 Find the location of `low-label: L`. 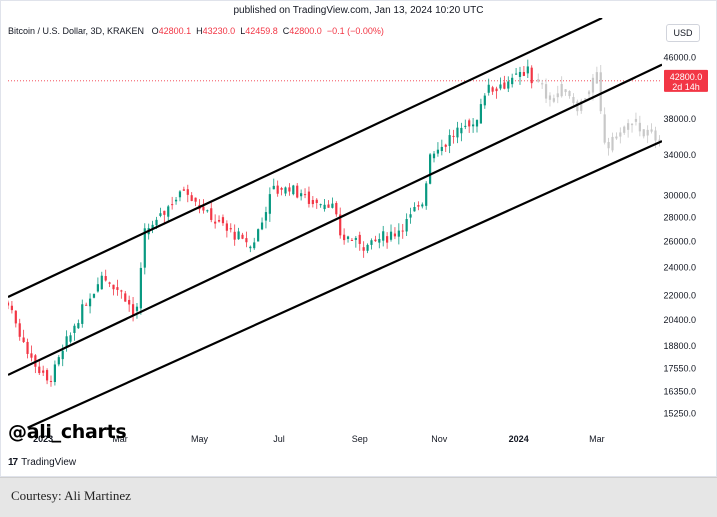

low-label: L is located at coordinates (243, 31).